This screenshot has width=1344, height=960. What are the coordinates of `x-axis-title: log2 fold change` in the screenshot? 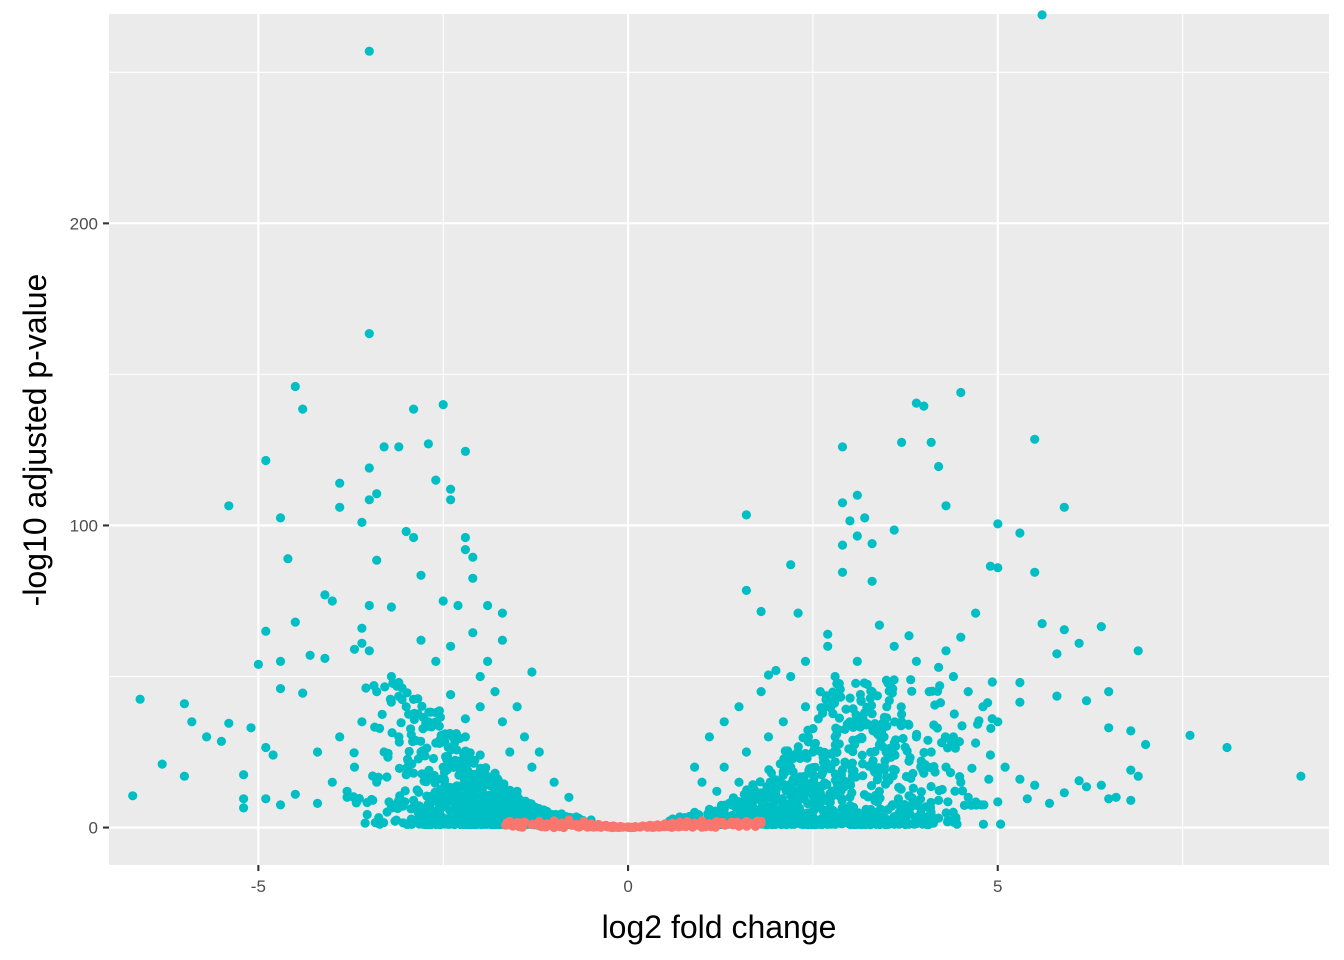 It's located at (719, 927).